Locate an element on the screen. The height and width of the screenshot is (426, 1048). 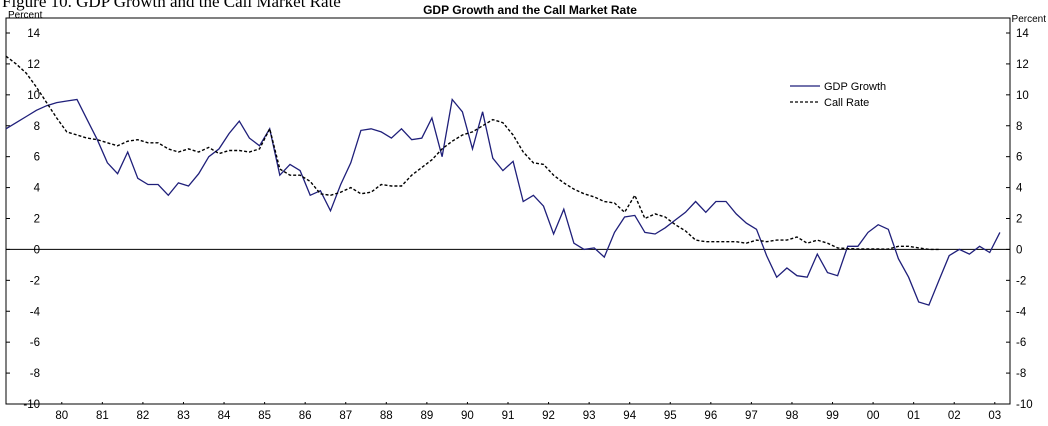
y-tick-label: 6 is located at coordinates (37, 158).